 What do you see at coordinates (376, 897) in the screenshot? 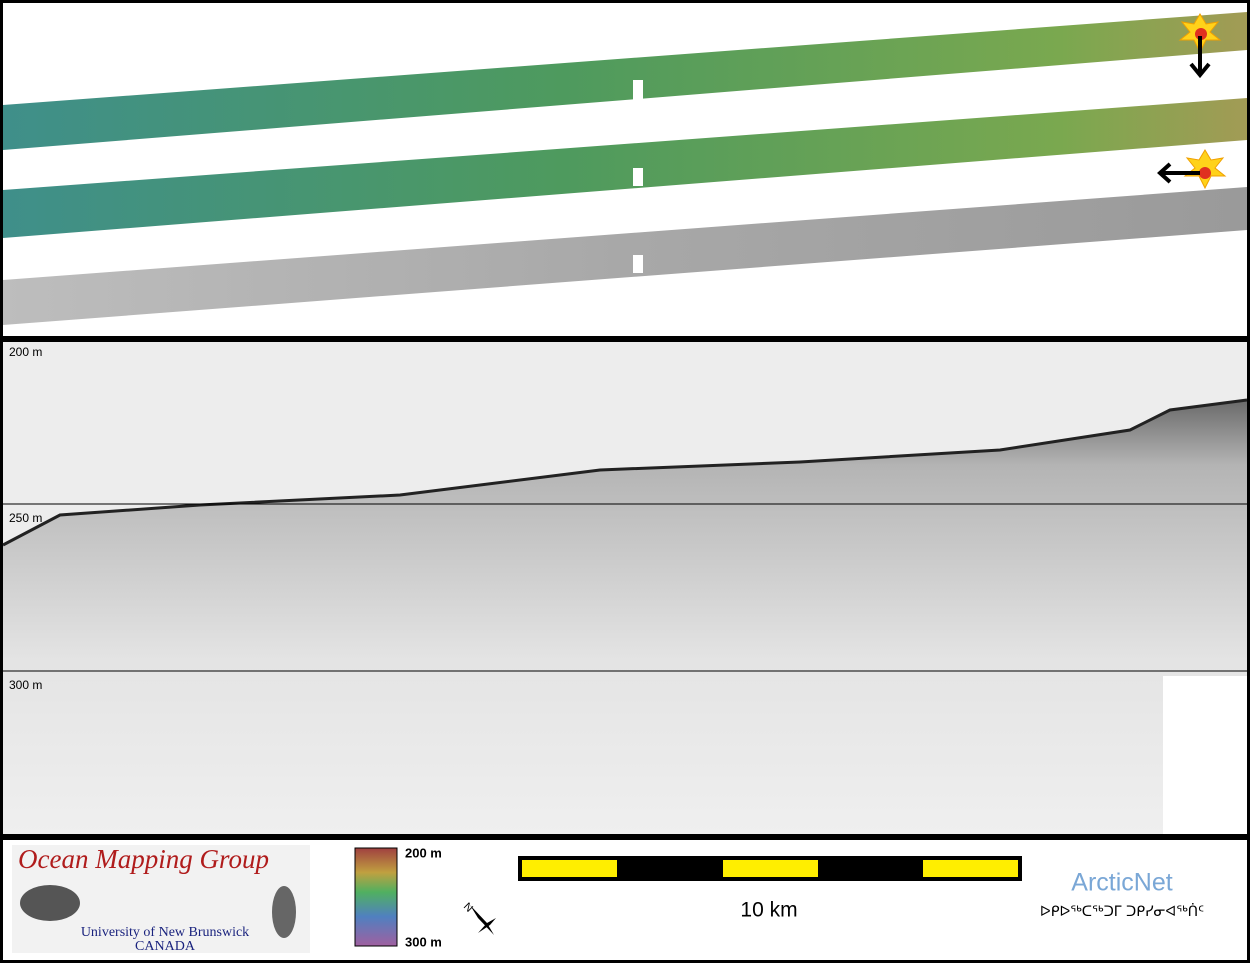
I see `colorbar` at bounding box center [376, 897].